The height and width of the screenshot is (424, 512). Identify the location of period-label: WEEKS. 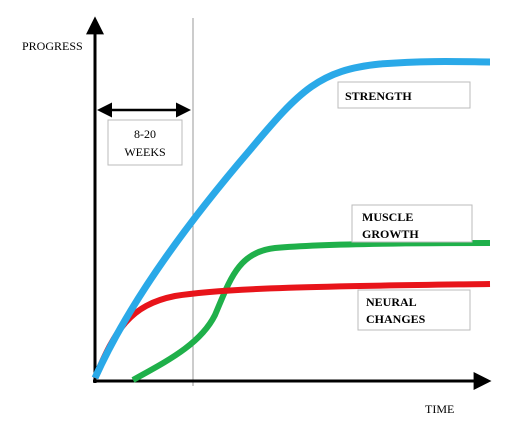
(144, 152).